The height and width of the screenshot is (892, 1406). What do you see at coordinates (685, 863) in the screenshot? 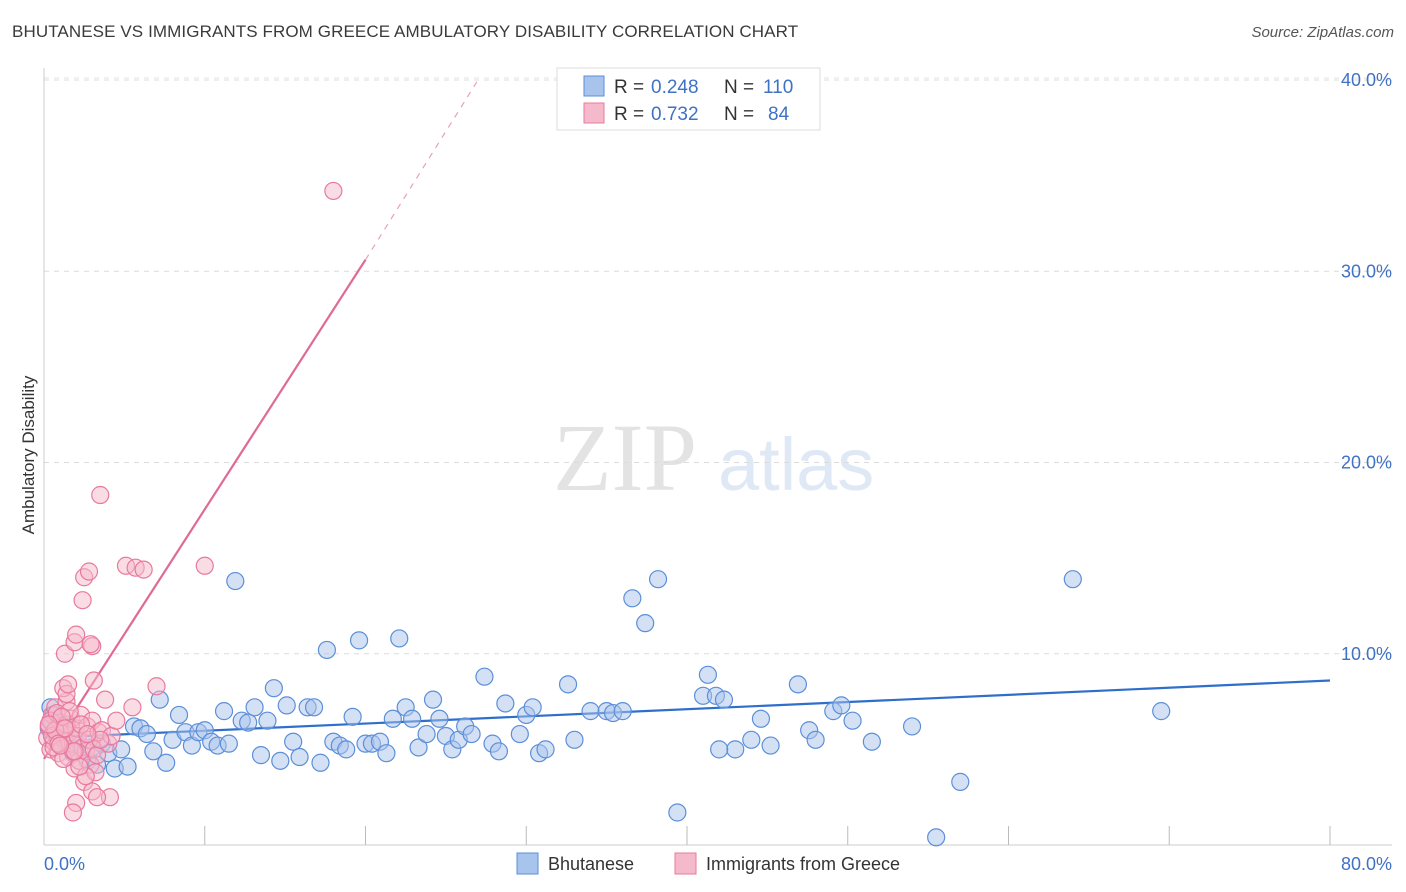
I see `bottom-swatch-greece` at bounding box center [685, 863].